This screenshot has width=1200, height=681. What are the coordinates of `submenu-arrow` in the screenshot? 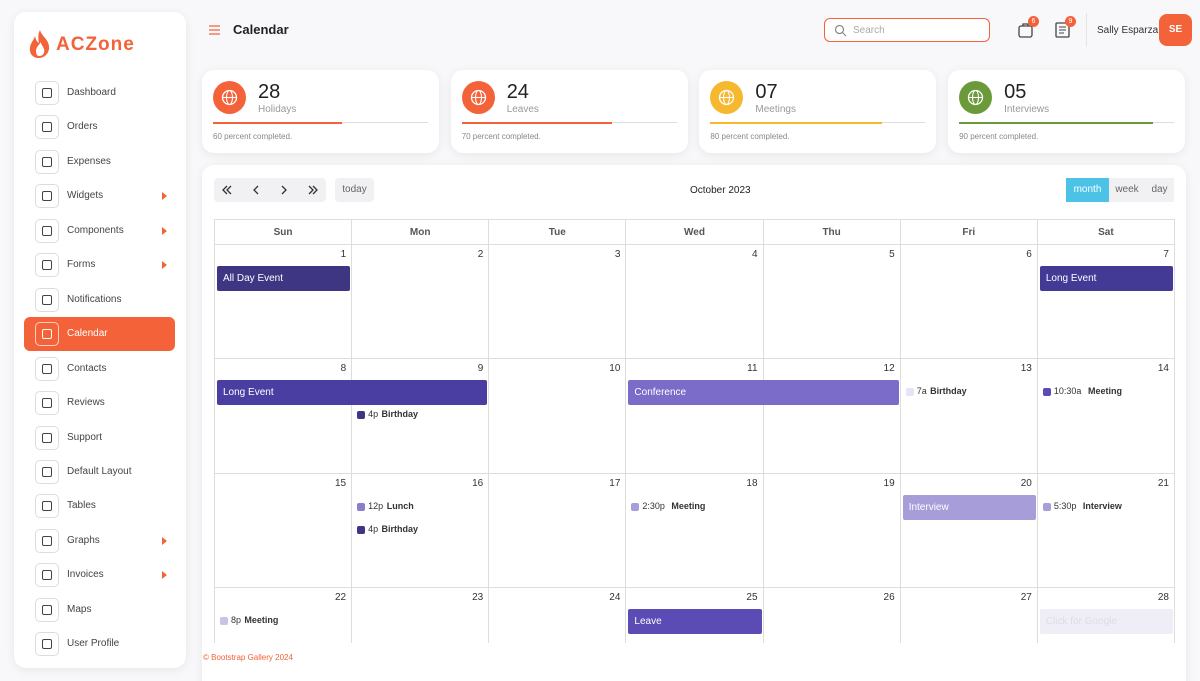 It's located at (164, 265).